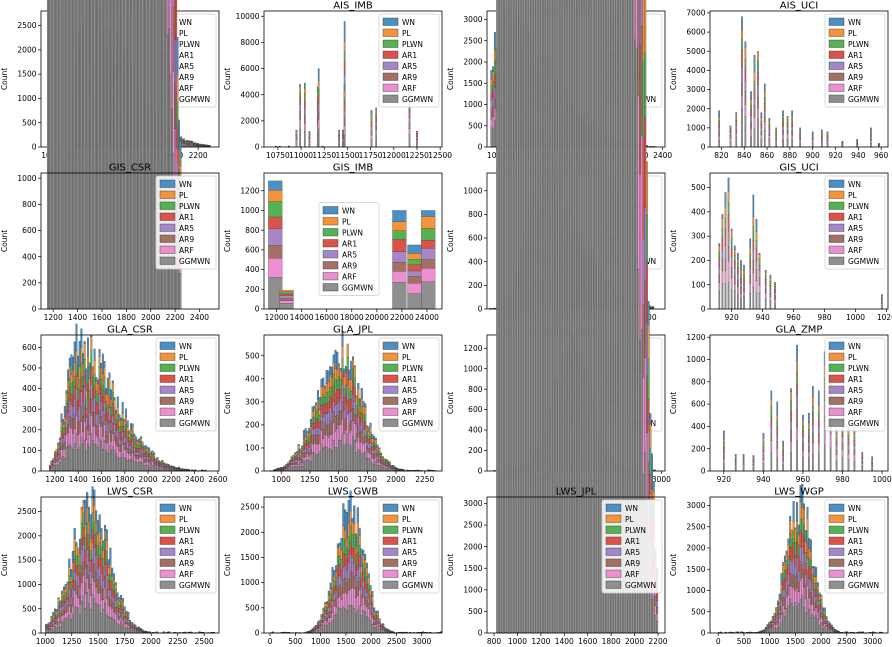 Image resolution: width=892 pixels, height=647 pixels. Describe the element at coordinates (167, 422) in the screenshot. I see `legend-swatch-ggmwn` at that location.